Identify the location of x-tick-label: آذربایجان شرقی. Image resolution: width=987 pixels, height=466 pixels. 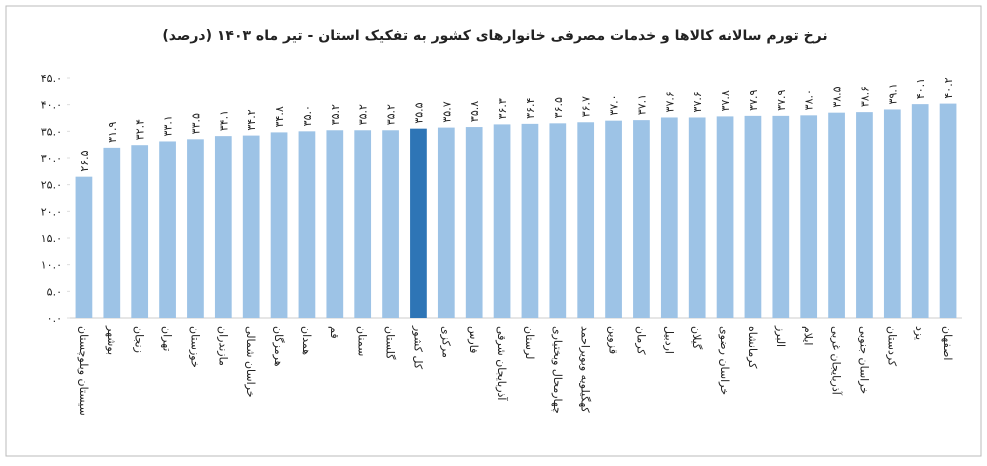
(502, 363).